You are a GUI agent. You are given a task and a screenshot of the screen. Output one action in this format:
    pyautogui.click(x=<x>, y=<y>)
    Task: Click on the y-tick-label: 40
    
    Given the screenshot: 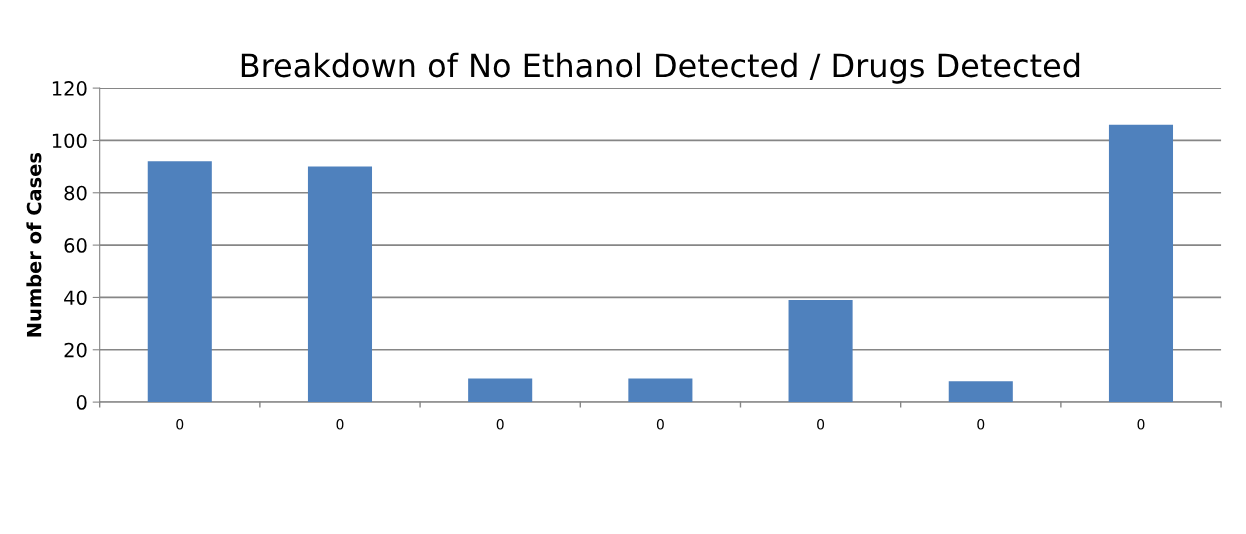 What is the action you would take?
    pyautogui.click(x=75, y=298)
    